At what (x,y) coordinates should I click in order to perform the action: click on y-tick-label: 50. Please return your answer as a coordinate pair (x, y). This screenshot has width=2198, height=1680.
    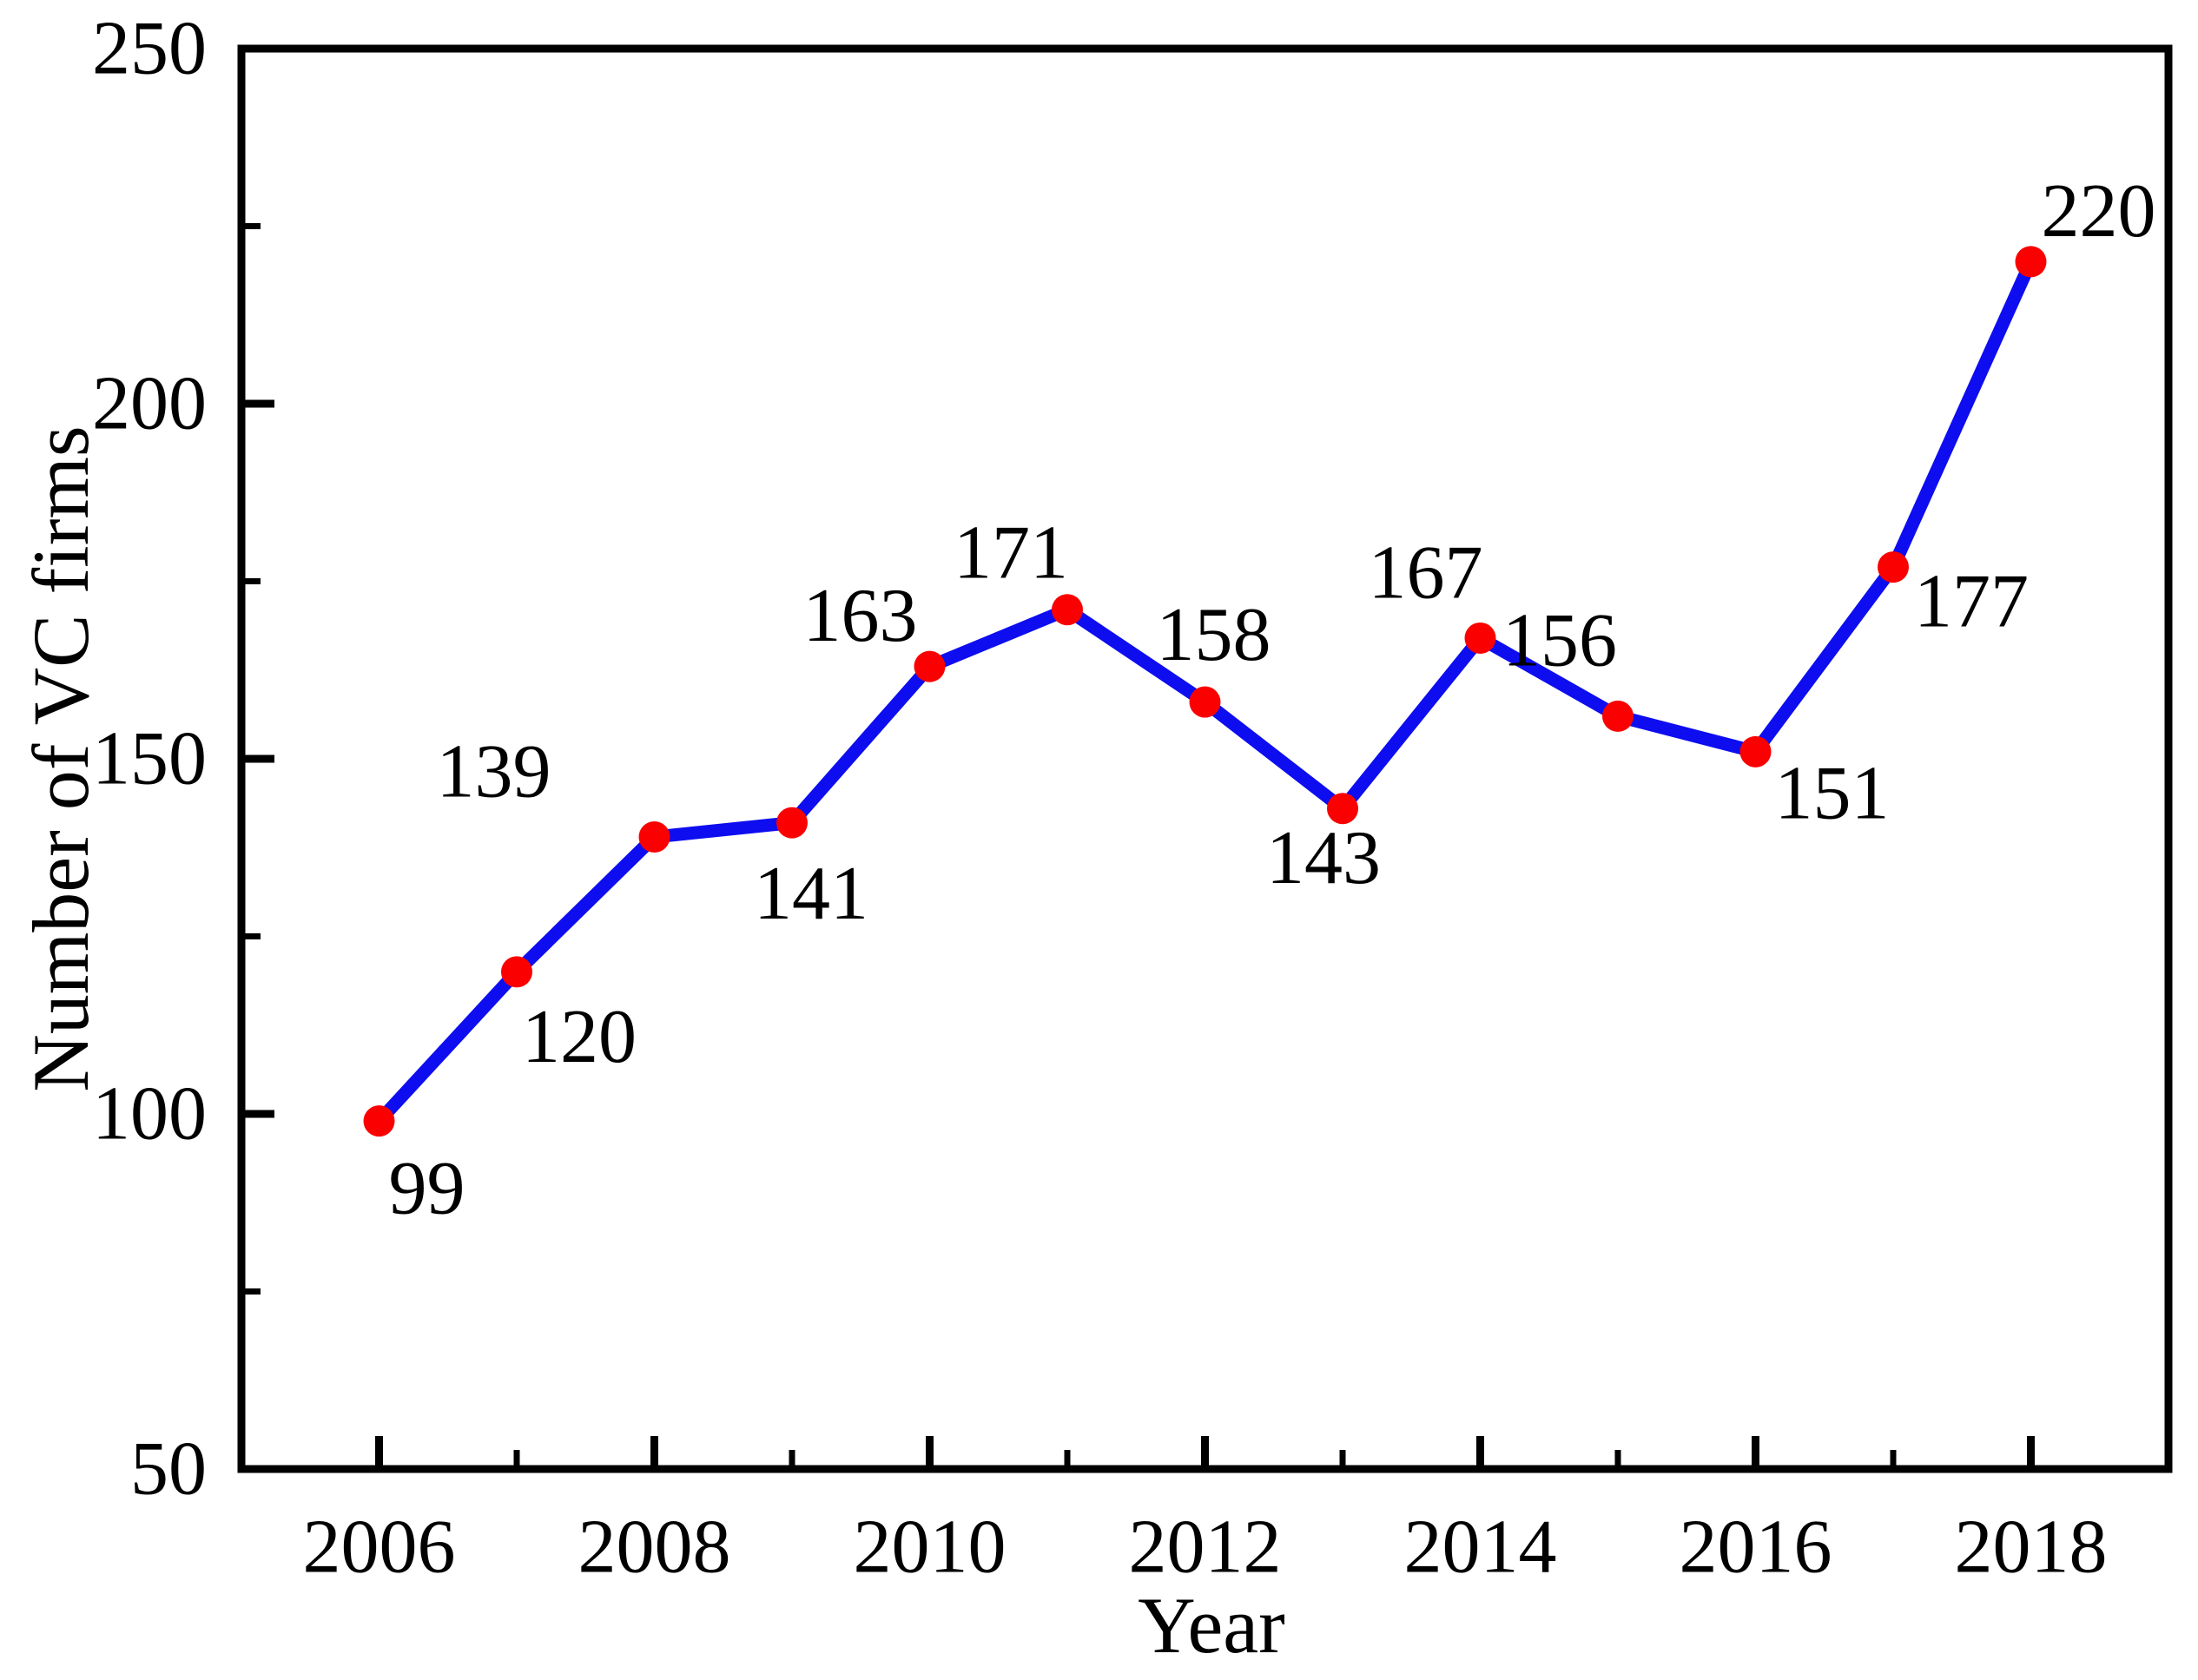
    Looking at the image, I should click on (168, 1469).